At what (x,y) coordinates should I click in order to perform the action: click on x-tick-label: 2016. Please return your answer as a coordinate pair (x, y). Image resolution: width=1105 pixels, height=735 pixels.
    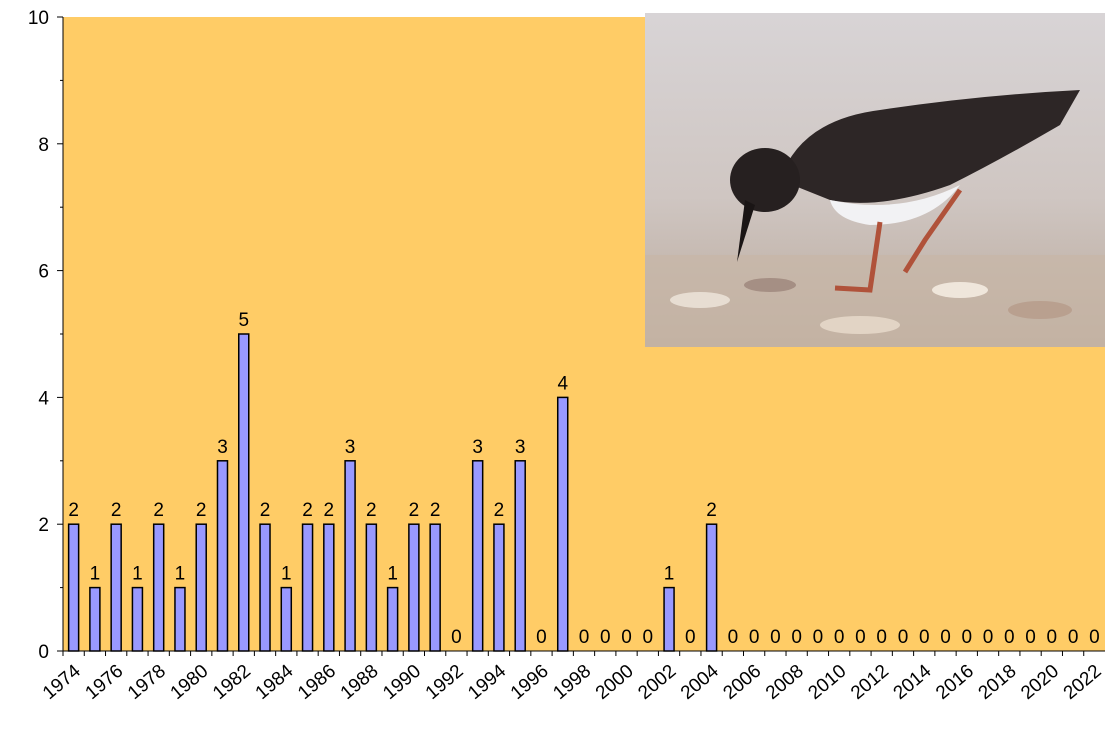
    Looking at the image, I should click on (955, 682).